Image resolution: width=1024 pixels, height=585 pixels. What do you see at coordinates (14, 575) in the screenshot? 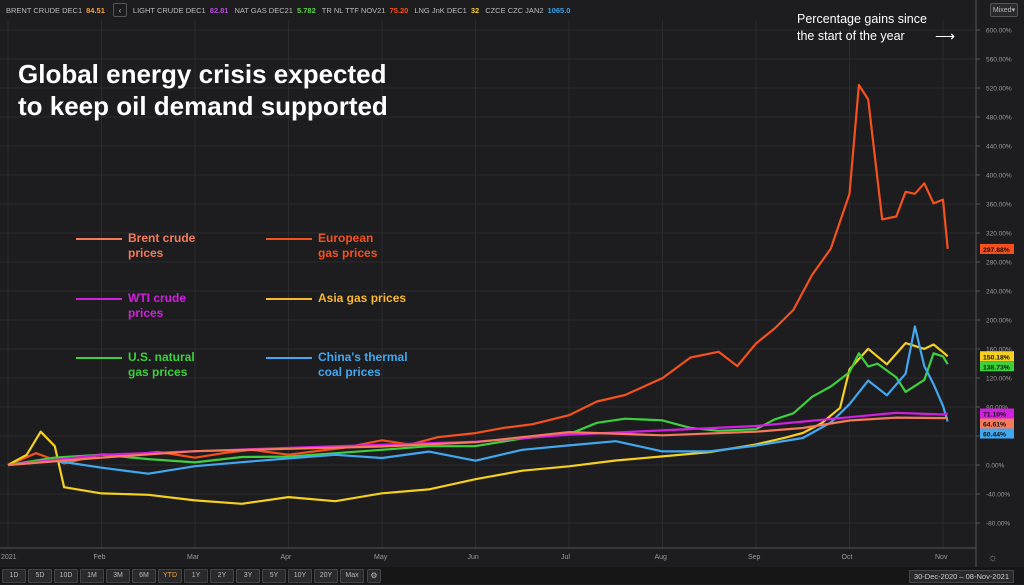
I see `range-1d-button: 1D` at bounding box center [14, 575].